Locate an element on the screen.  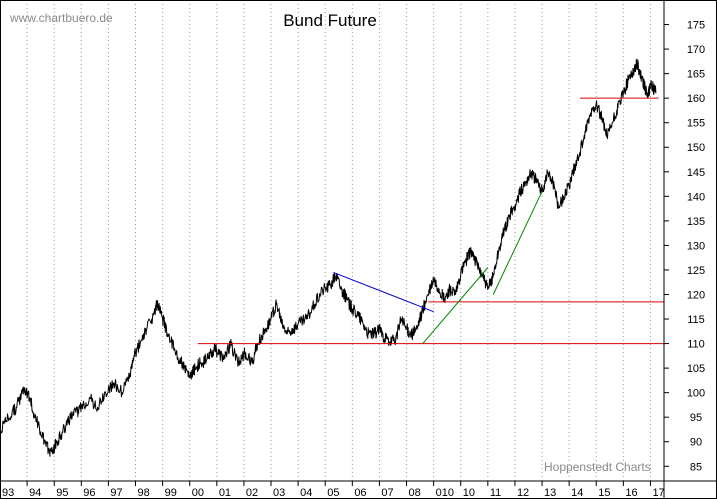
y-tick-label-18: 175 is located at coordinates (696, 26).